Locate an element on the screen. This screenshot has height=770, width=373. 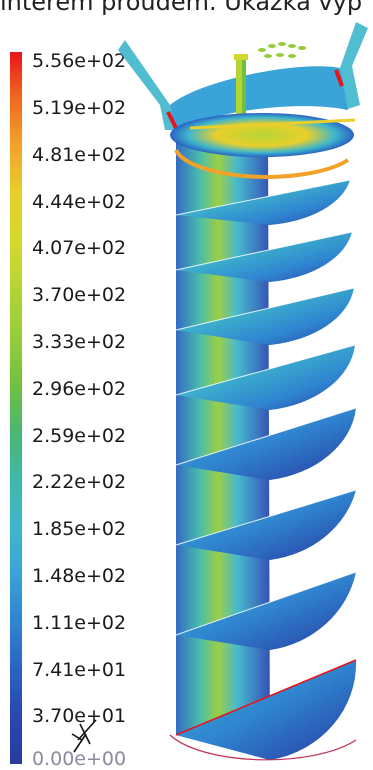
legend-tick: 3.70e+01 is located at coordinates (79, 716).